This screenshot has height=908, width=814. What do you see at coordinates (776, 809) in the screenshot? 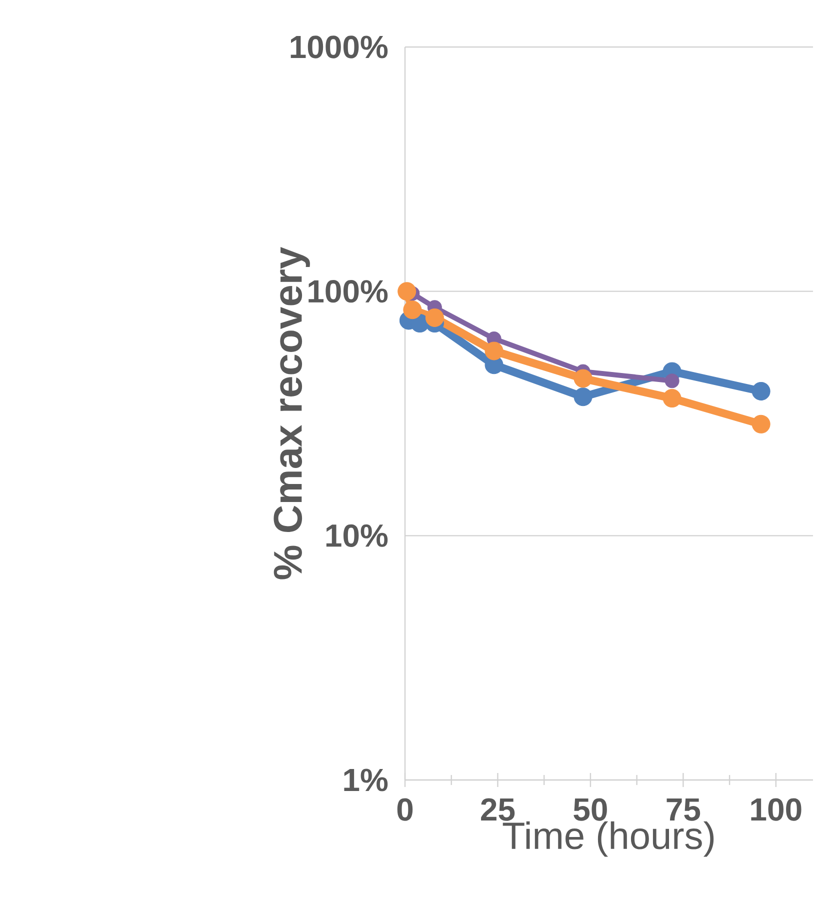
I see `x-tick-label: 100` at bounding box center [776, 809].